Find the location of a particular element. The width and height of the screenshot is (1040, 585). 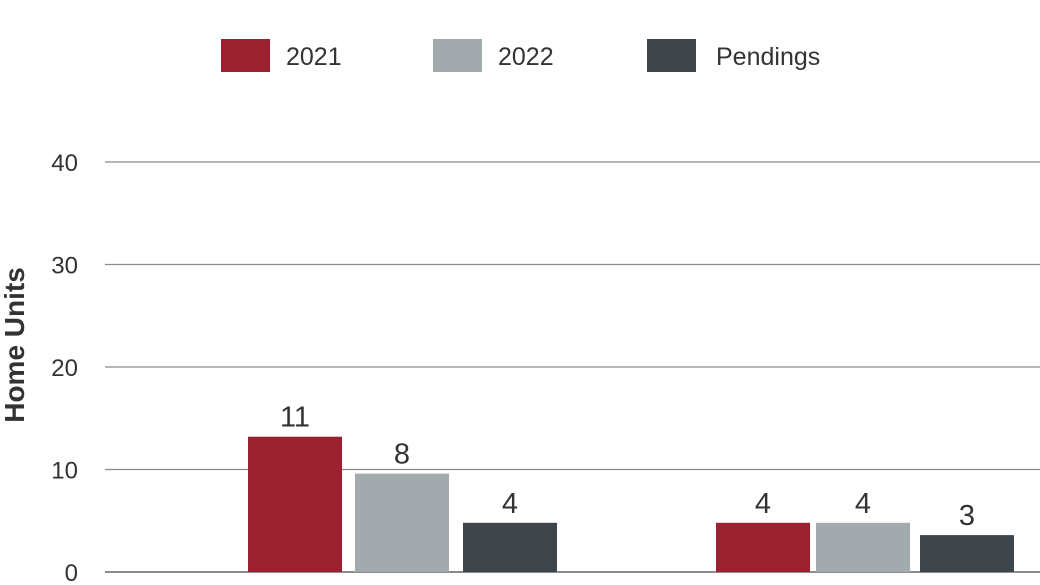

data-label: 8 is located at coordinates (402, 455).